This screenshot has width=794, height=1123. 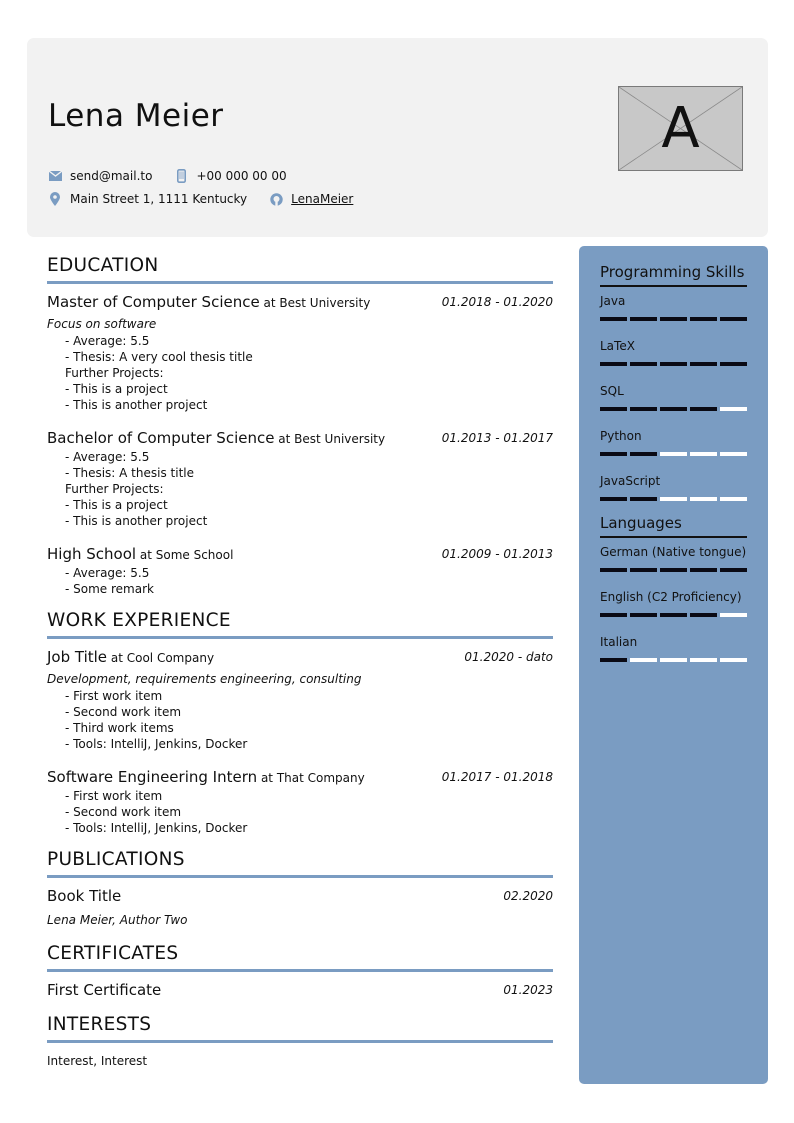 I want to click on contact-row-2: Main Street 1, 1111 Kentucky LenaMeier, so click(x=200, y=199).